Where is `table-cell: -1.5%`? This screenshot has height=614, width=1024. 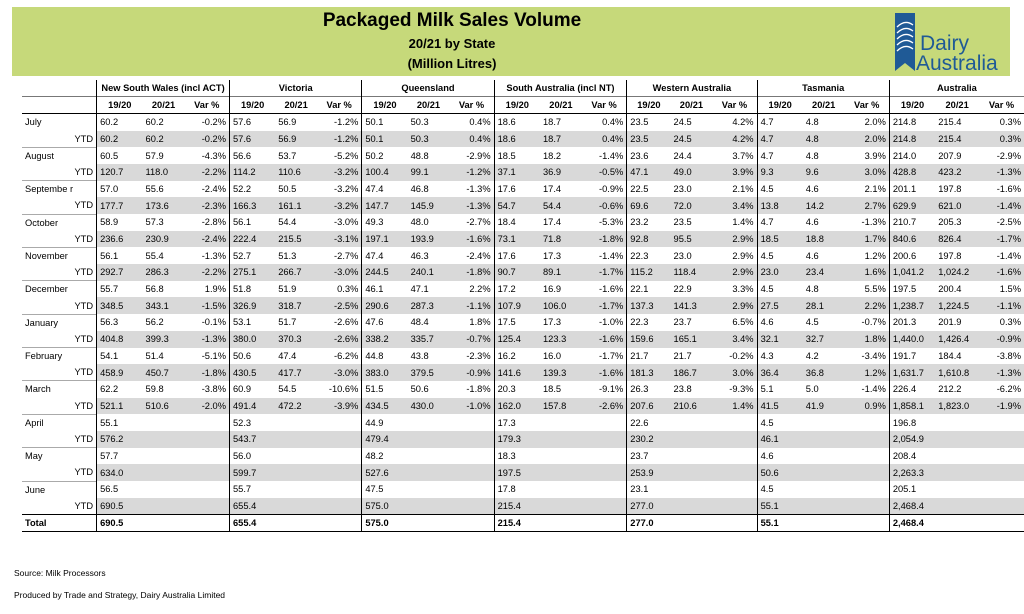
table-cell: -1.5% is located at coordinates (207, 306).